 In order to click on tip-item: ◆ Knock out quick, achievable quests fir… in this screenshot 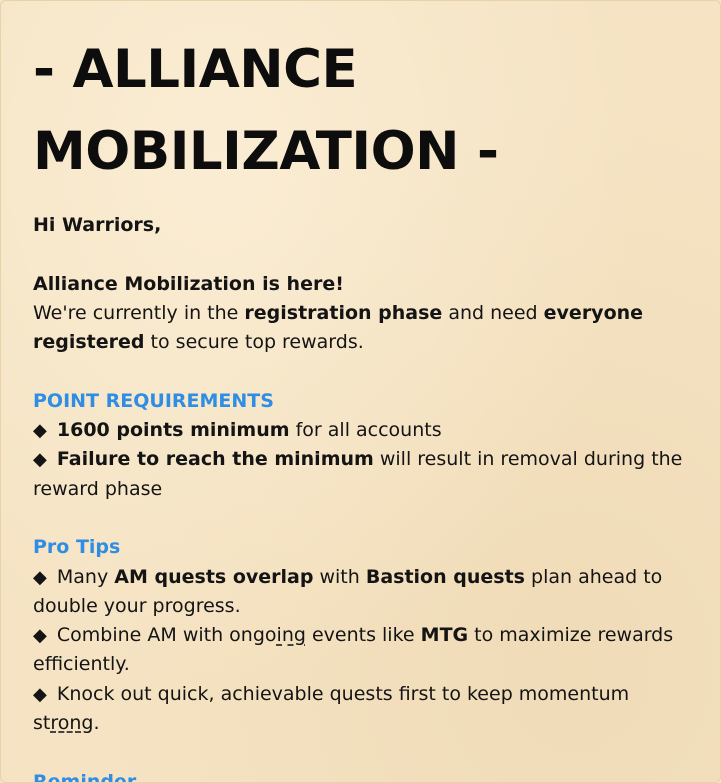, I will do `click(331, 708)`.